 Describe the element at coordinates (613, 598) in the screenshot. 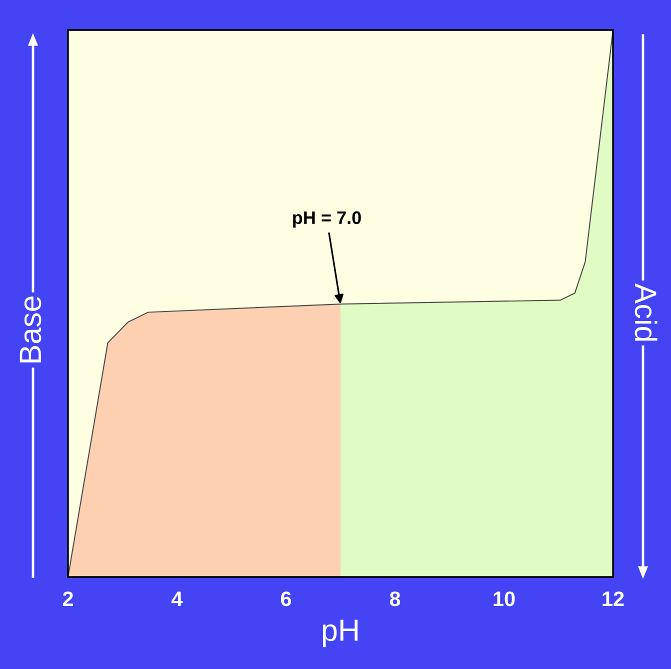

I see `x-tick-label: 12` at that location.